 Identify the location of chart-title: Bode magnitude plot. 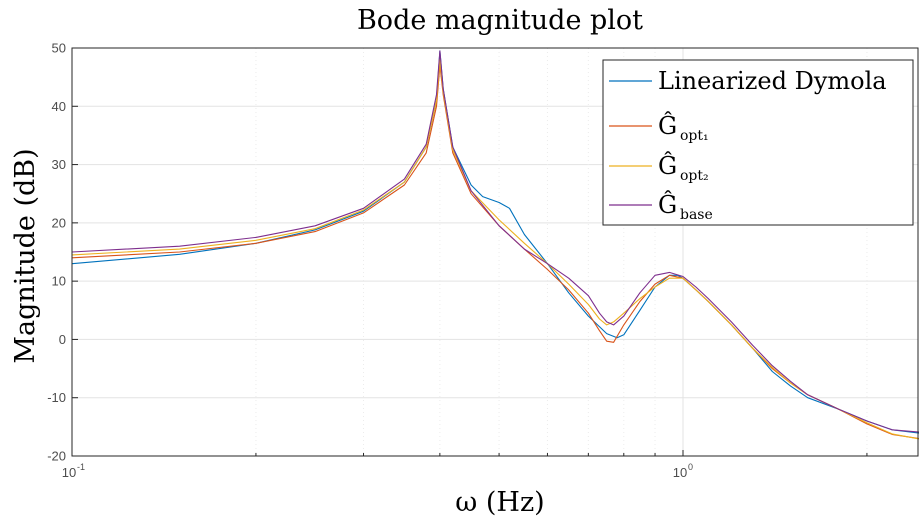
(500, 20).